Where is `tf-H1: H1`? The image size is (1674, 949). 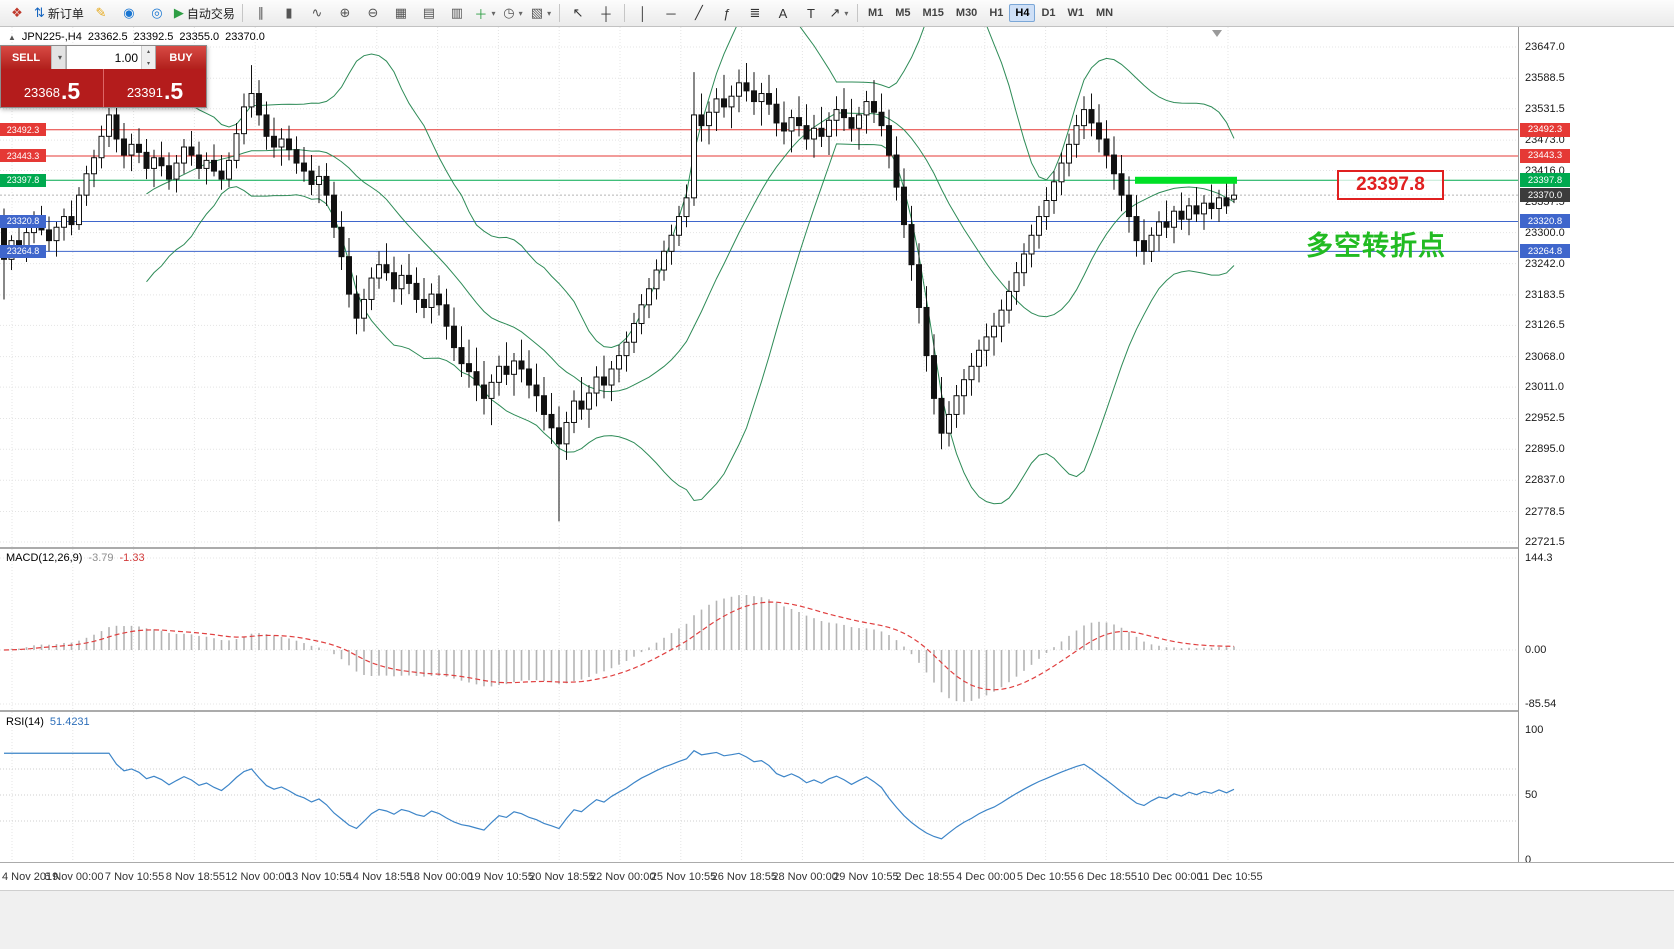 tf-H1: H1 is located at coordinates (996, 13).